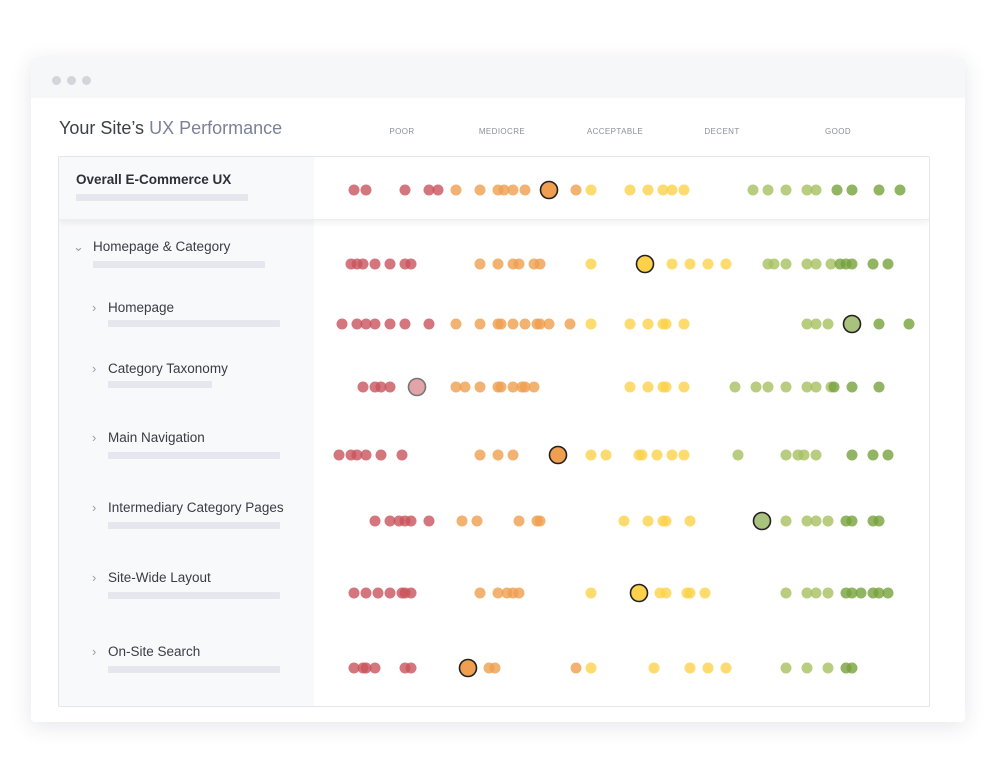 The image size is (1000, 758). Describe the element at coordinates (154, 651) in the screenshot. I see `row-label: On-Site Search` at that location.